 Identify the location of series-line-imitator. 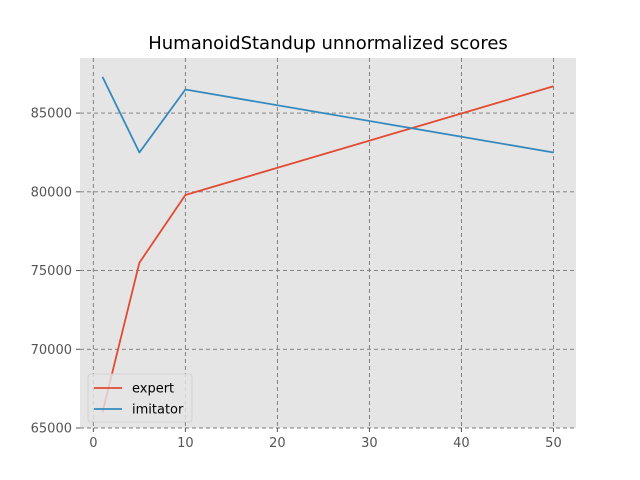
(327, 115).